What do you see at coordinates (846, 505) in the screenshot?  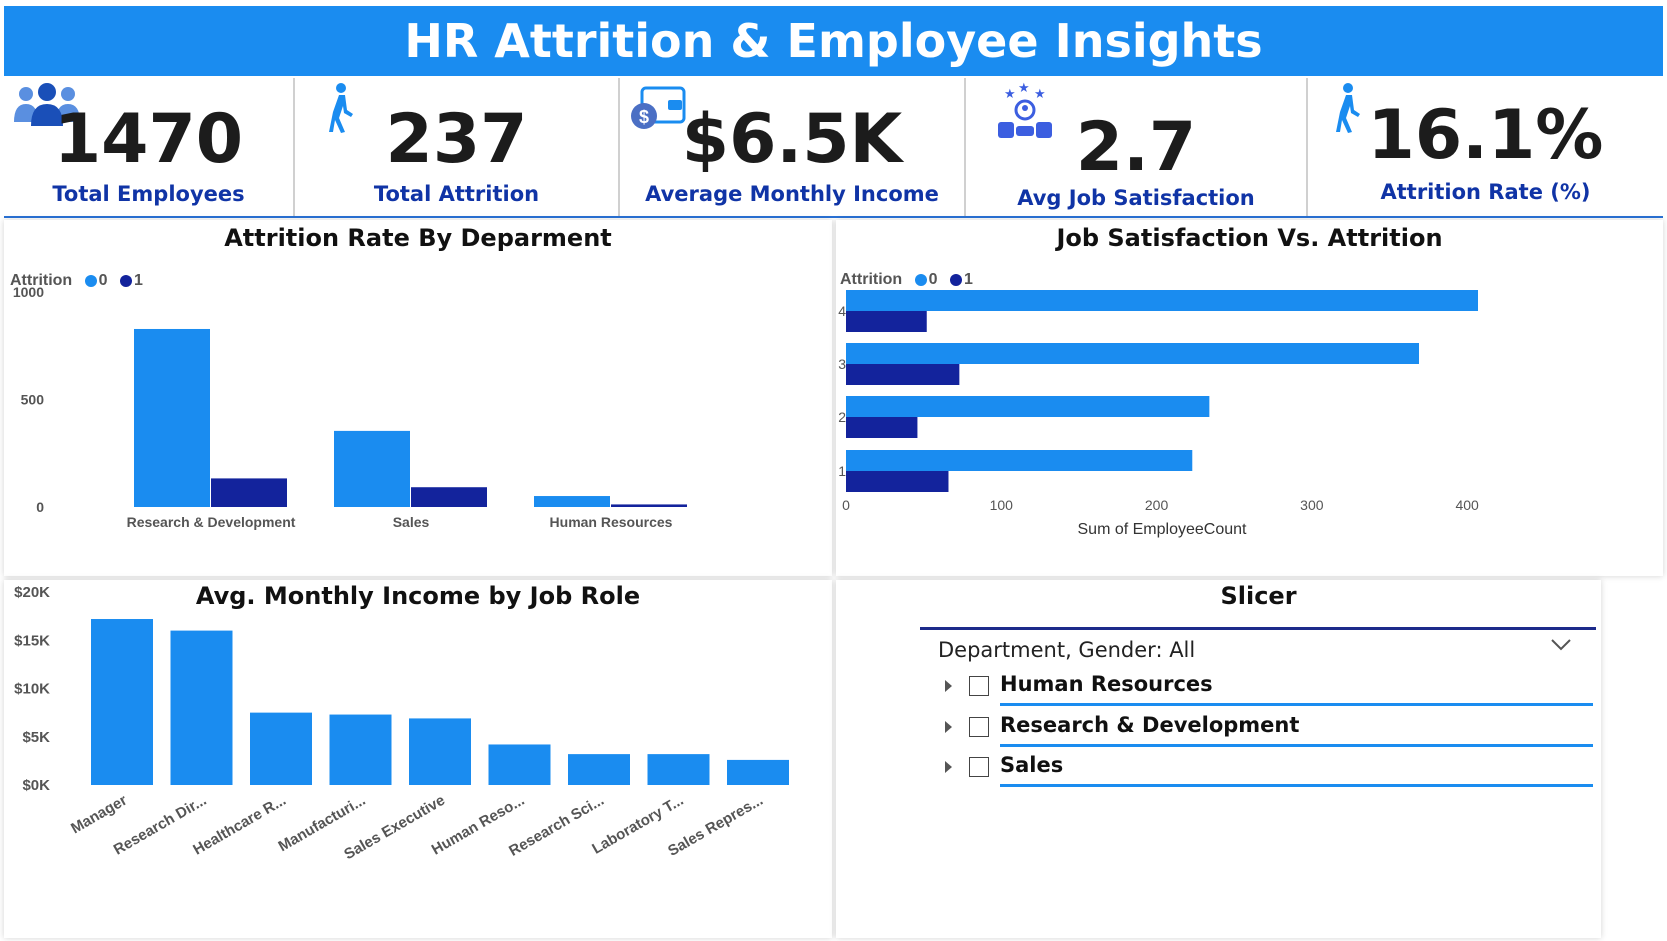 I see `x-tick-label: 0` at bounding box center [846, 505].